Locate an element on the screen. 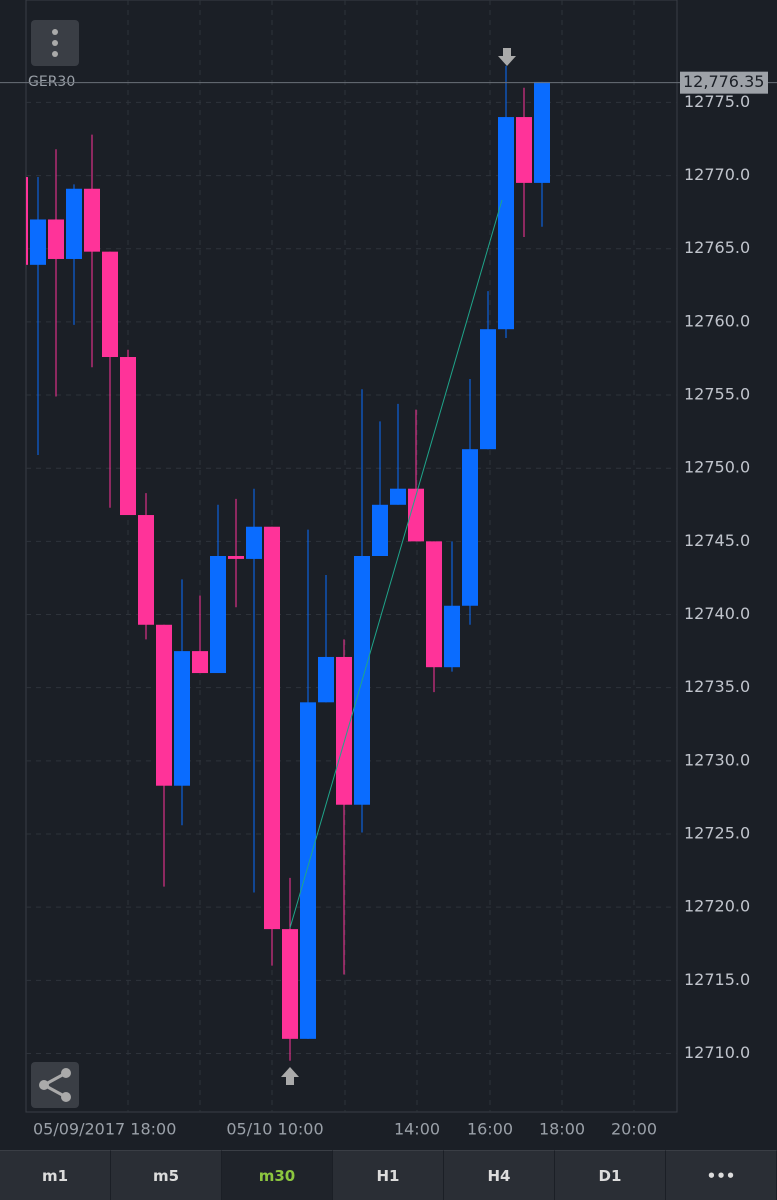 Image resolution: width=777 pixels, height=1200 pixels. y-tick-label: 12715.0 is located at coordinates (717, 979).